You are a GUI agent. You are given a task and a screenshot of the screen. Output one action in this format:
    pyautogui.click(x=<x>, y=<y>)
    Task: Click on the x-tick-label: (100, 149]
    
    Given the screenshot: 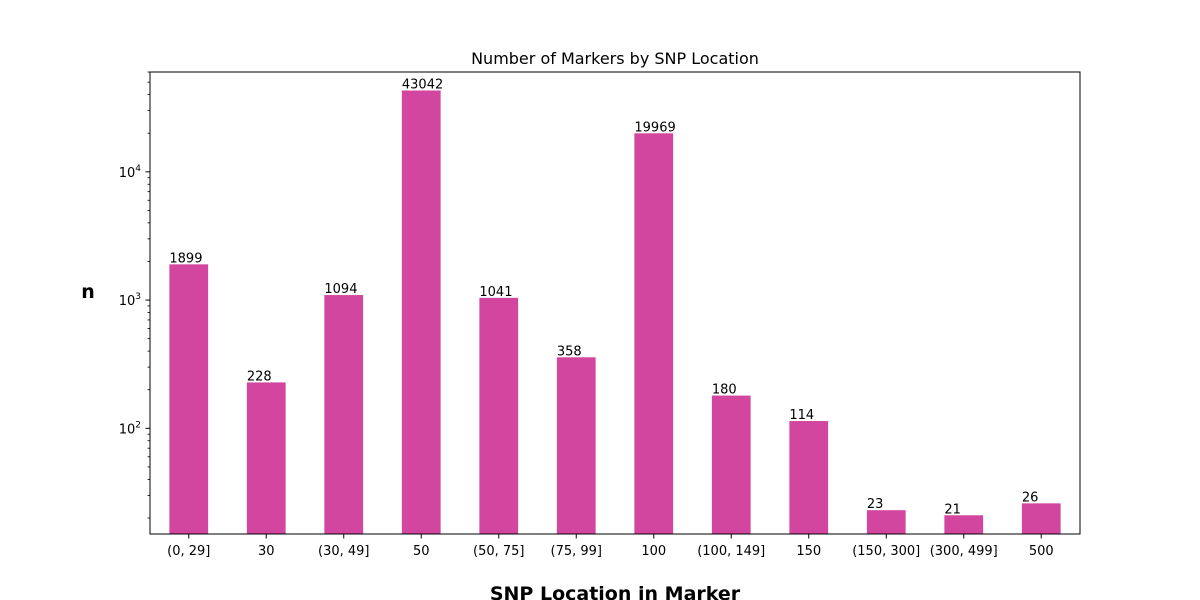 What is the action you would take?
    pyautogui.click(x=731, y=551)
    